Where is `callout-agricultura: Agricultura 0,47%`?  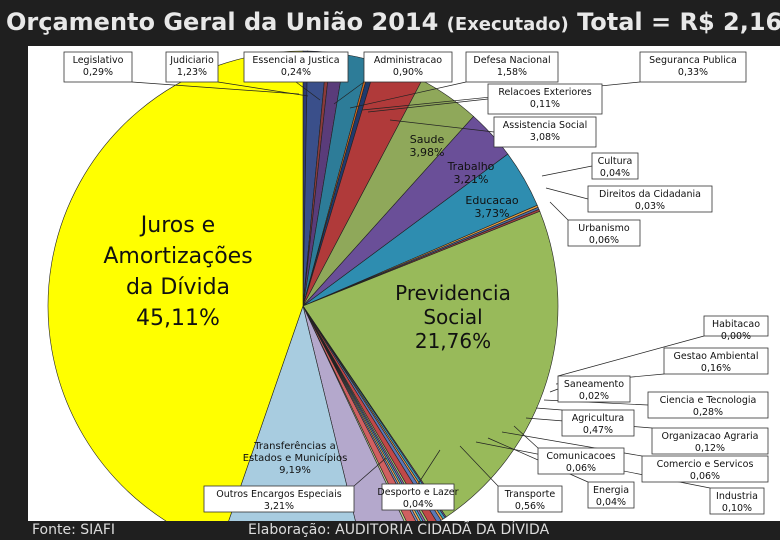
callout-agricultura: Agricultura 0,47% is located at coordinates (598, 423).